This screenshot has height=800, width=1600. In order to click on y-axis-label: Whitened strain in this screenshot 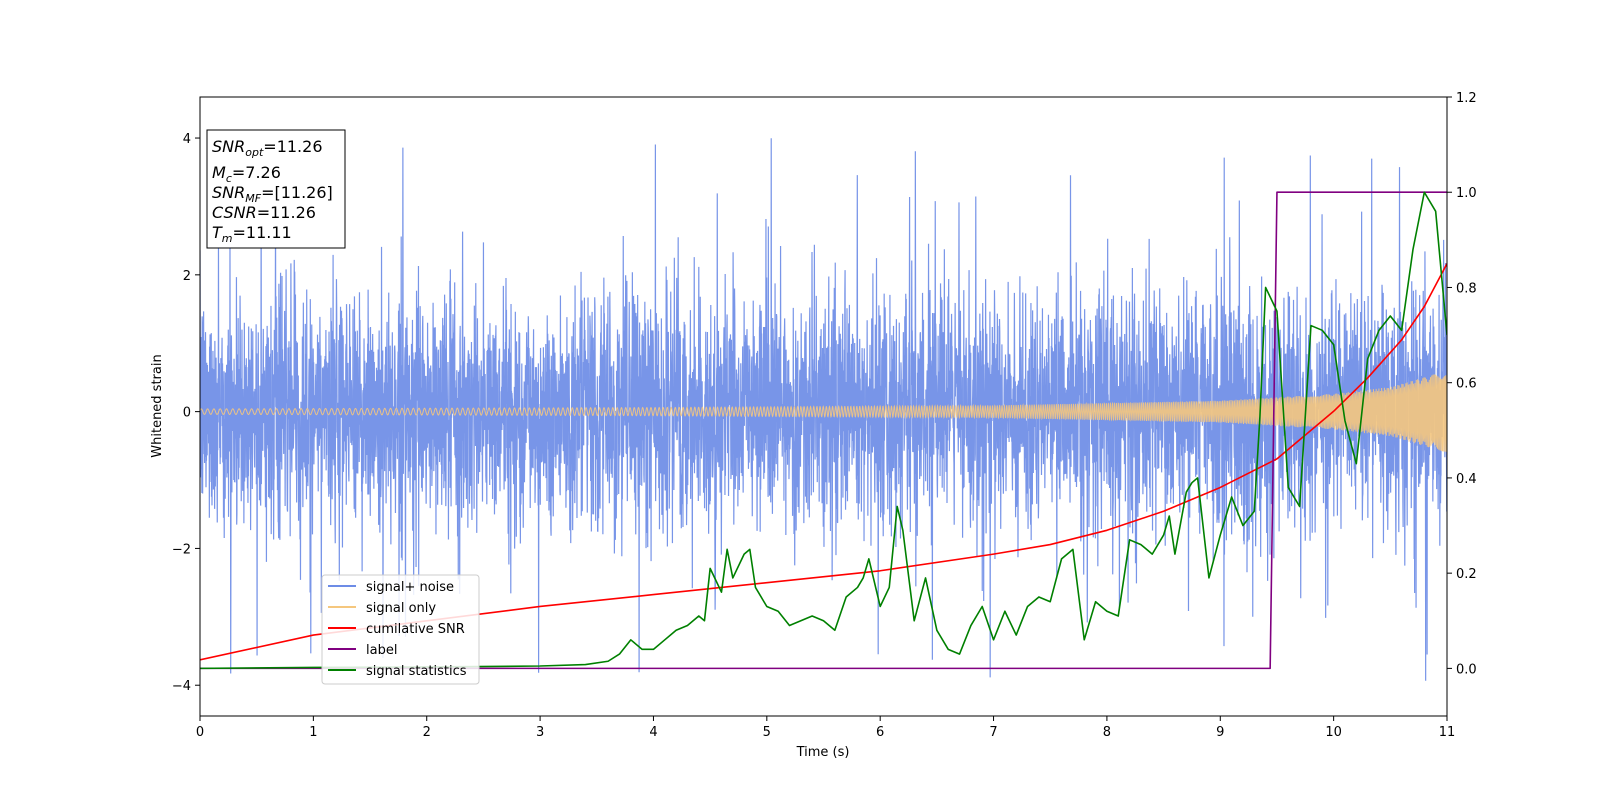, I will do `click(157, 405)`.